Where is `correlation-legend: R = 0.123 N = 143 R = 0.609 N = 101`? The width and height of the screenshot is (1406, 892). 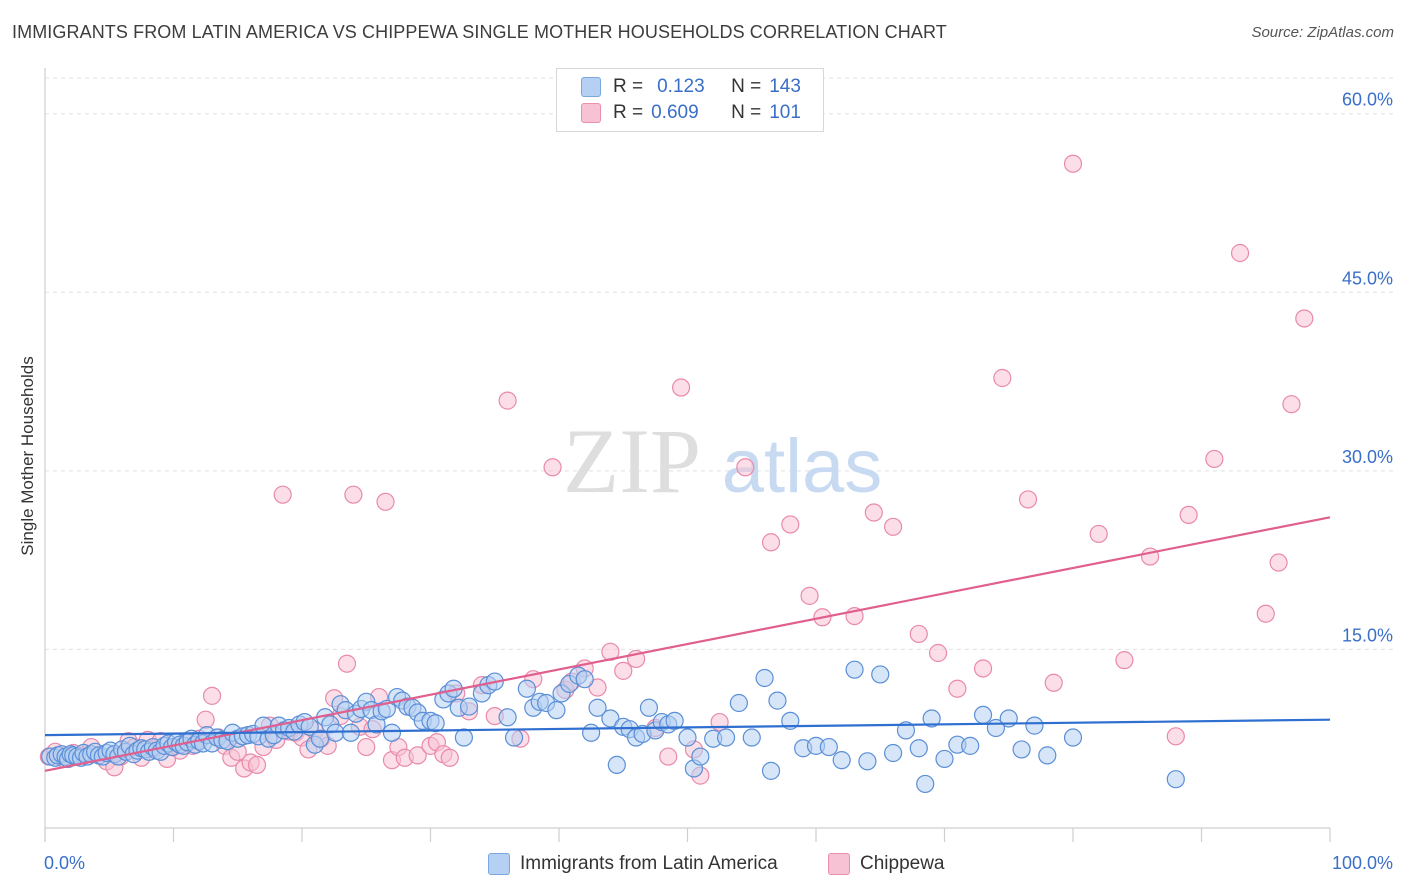
correlation-legend: R = 0.123 N = 143 R = 0.609 N = 101 is located at coordinates (690, 100).